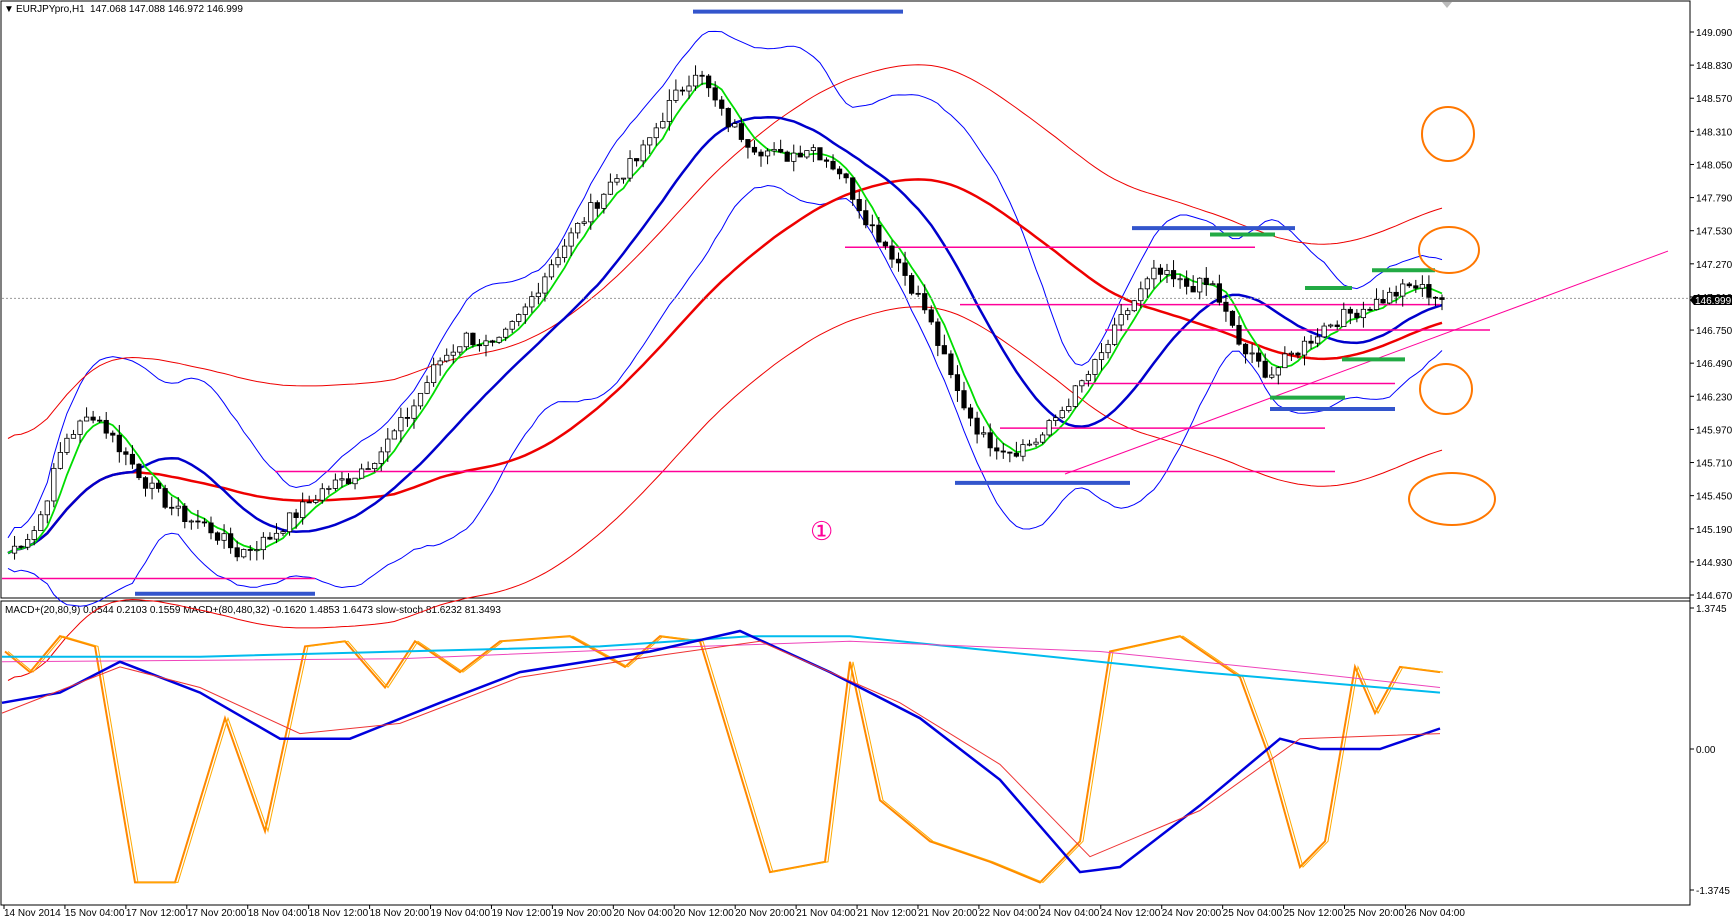 The height and width of the screenshot is (916, 1732). I want to click on time-tick-label: 15 Nov 04:00, so click(95, 912).